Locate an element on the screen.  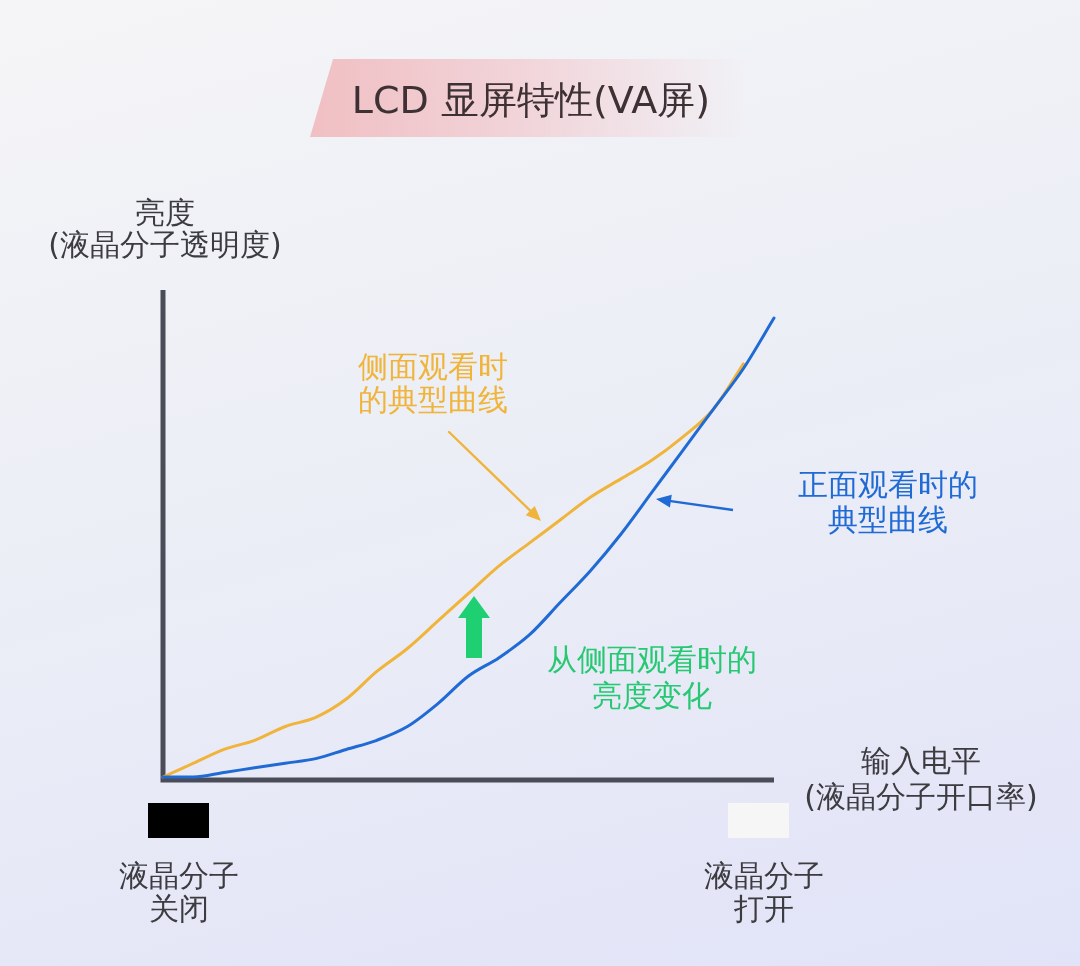
x-axis-title: 输入电平 (液晶分子开口率) is located at coordinates (921, 779).